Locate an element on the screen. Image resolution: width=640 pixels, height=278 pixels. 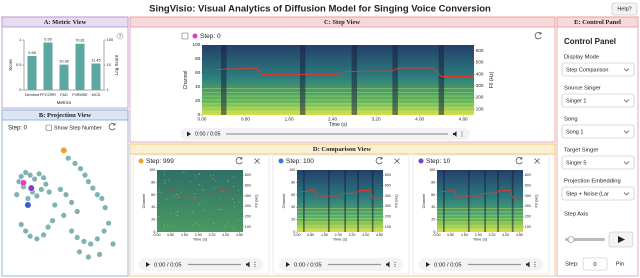
pin-button: Pin is located at coordinates (620, 265).